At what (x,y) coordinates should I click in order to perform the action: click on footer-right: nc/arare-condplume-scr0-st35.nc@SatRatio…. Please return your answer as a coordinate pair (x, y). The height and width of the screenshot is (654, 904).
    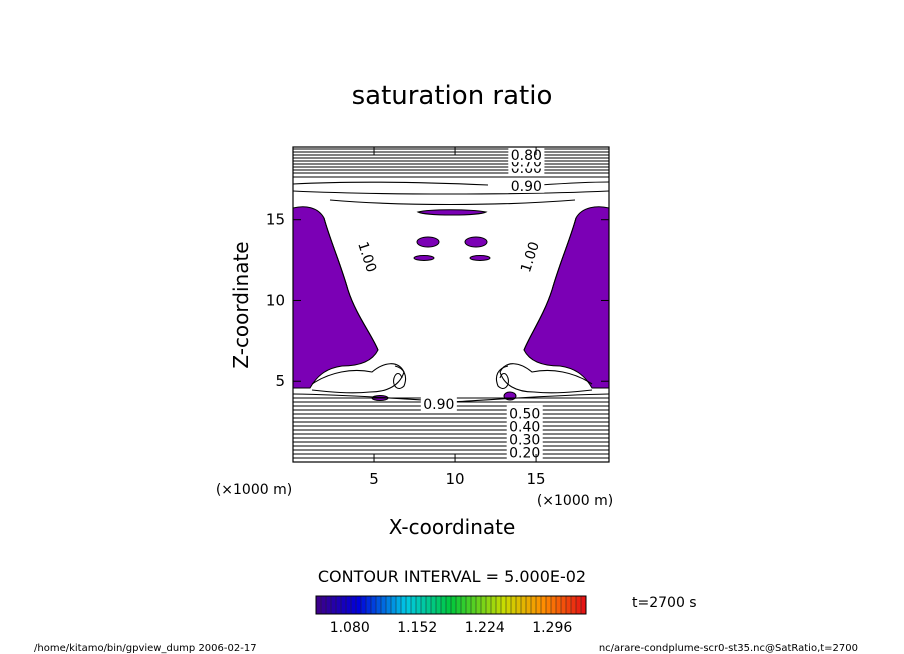
    Looking at the image, I should click on (728, 648).